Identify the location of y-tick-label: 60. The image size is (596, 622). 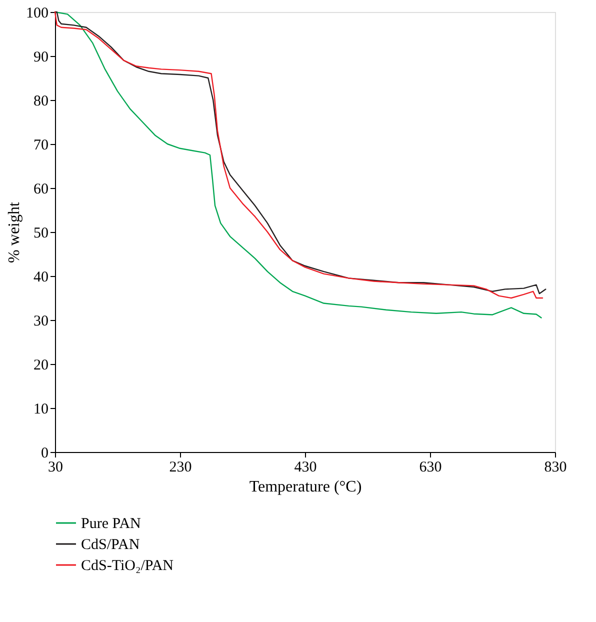
(41, 190).